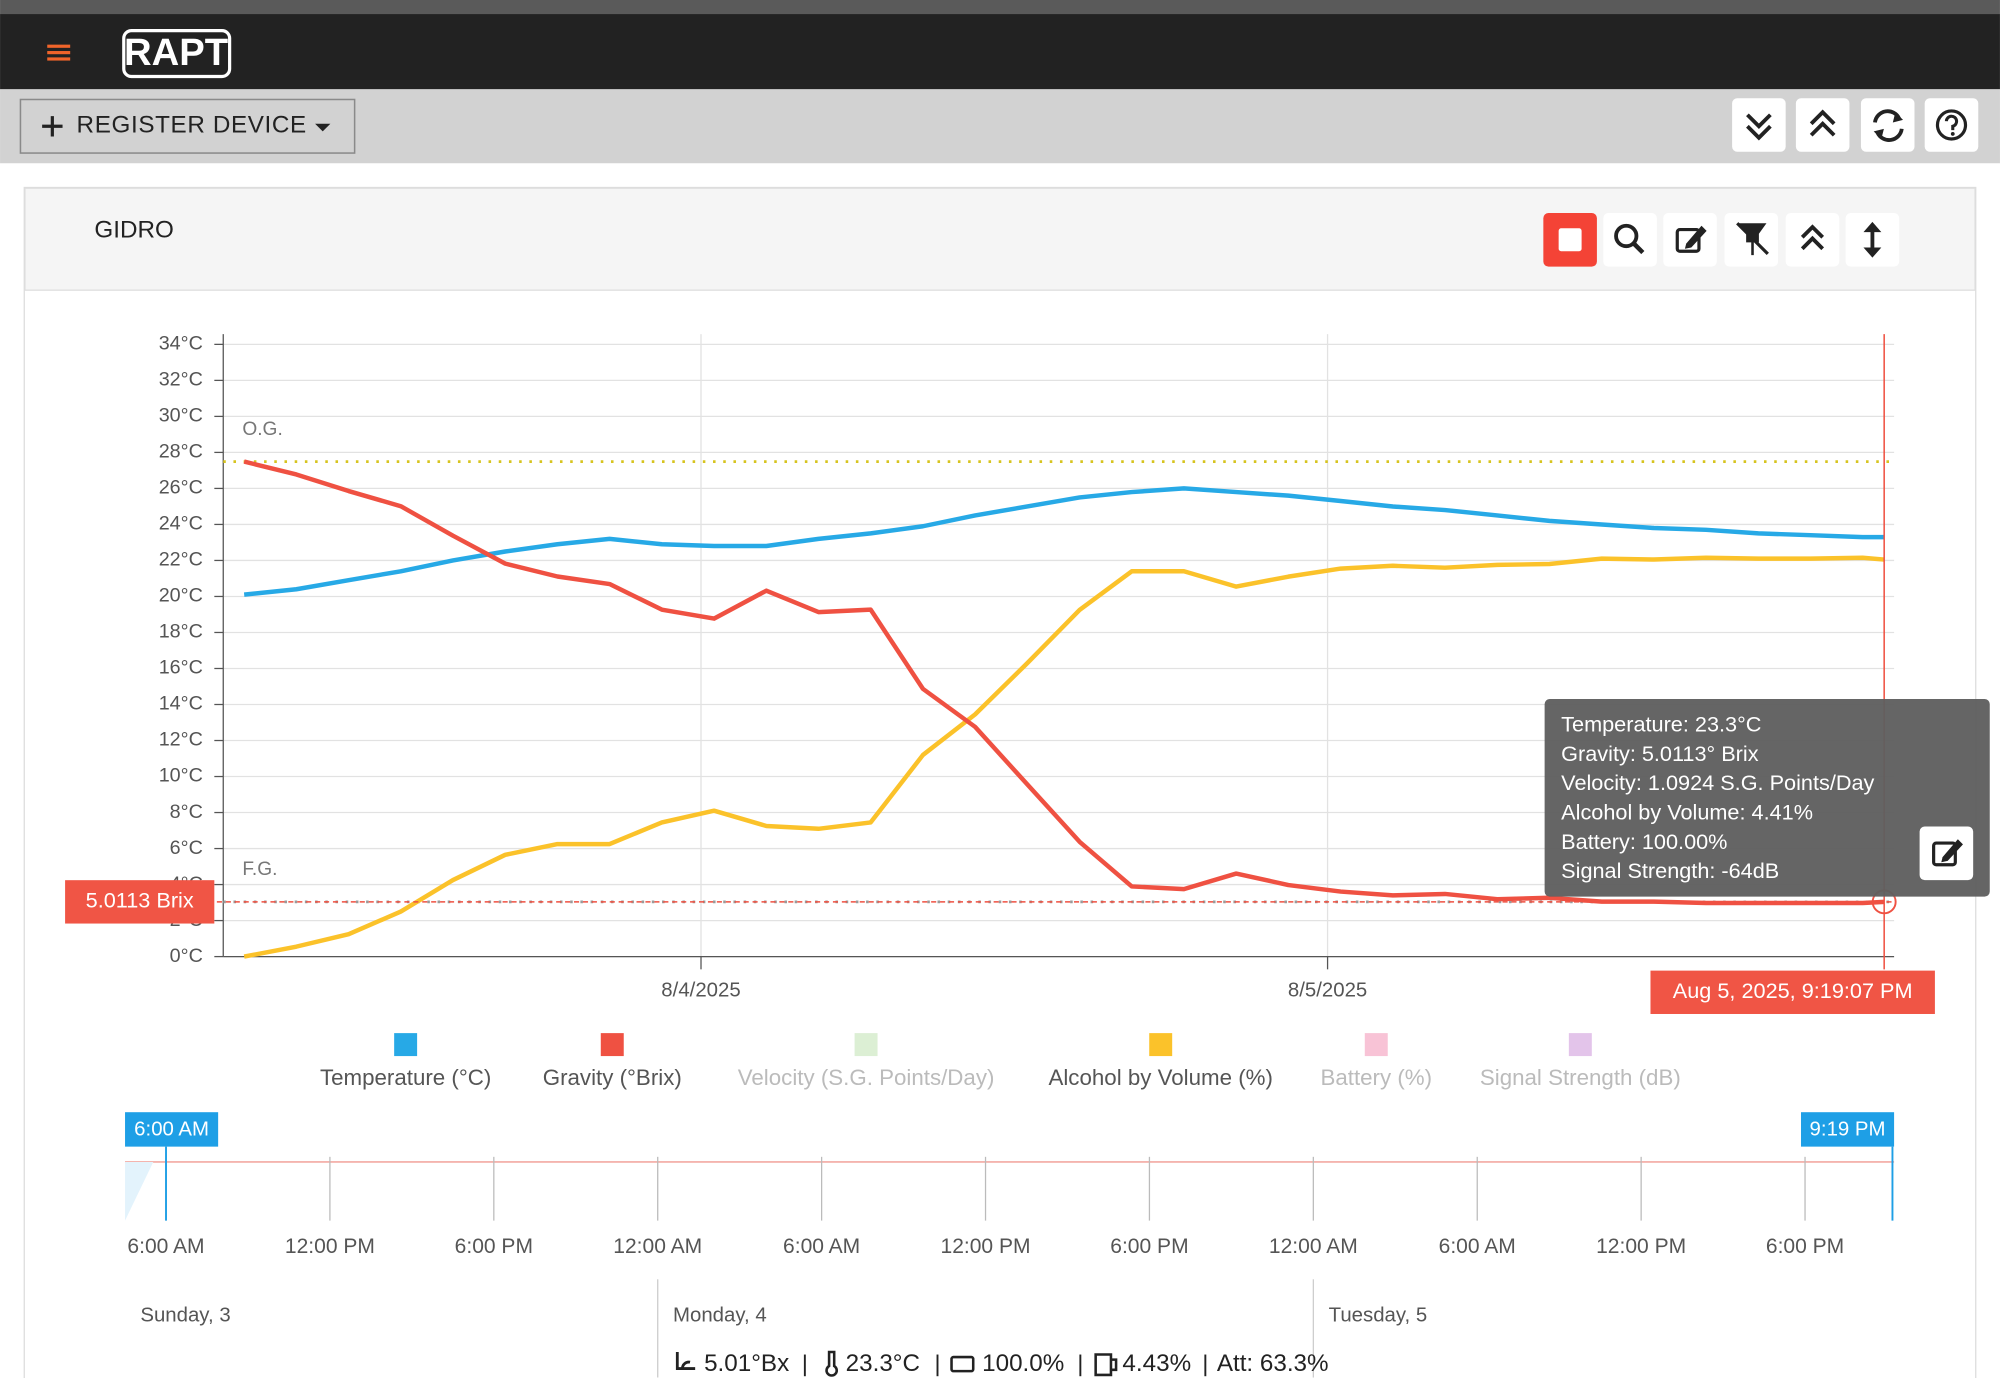 This screenshot has height=1378, width=2000. Describe the element at coordinates (700, 990) in the screenshot. I see `x-tick-label: 8/4/2025` at that location.